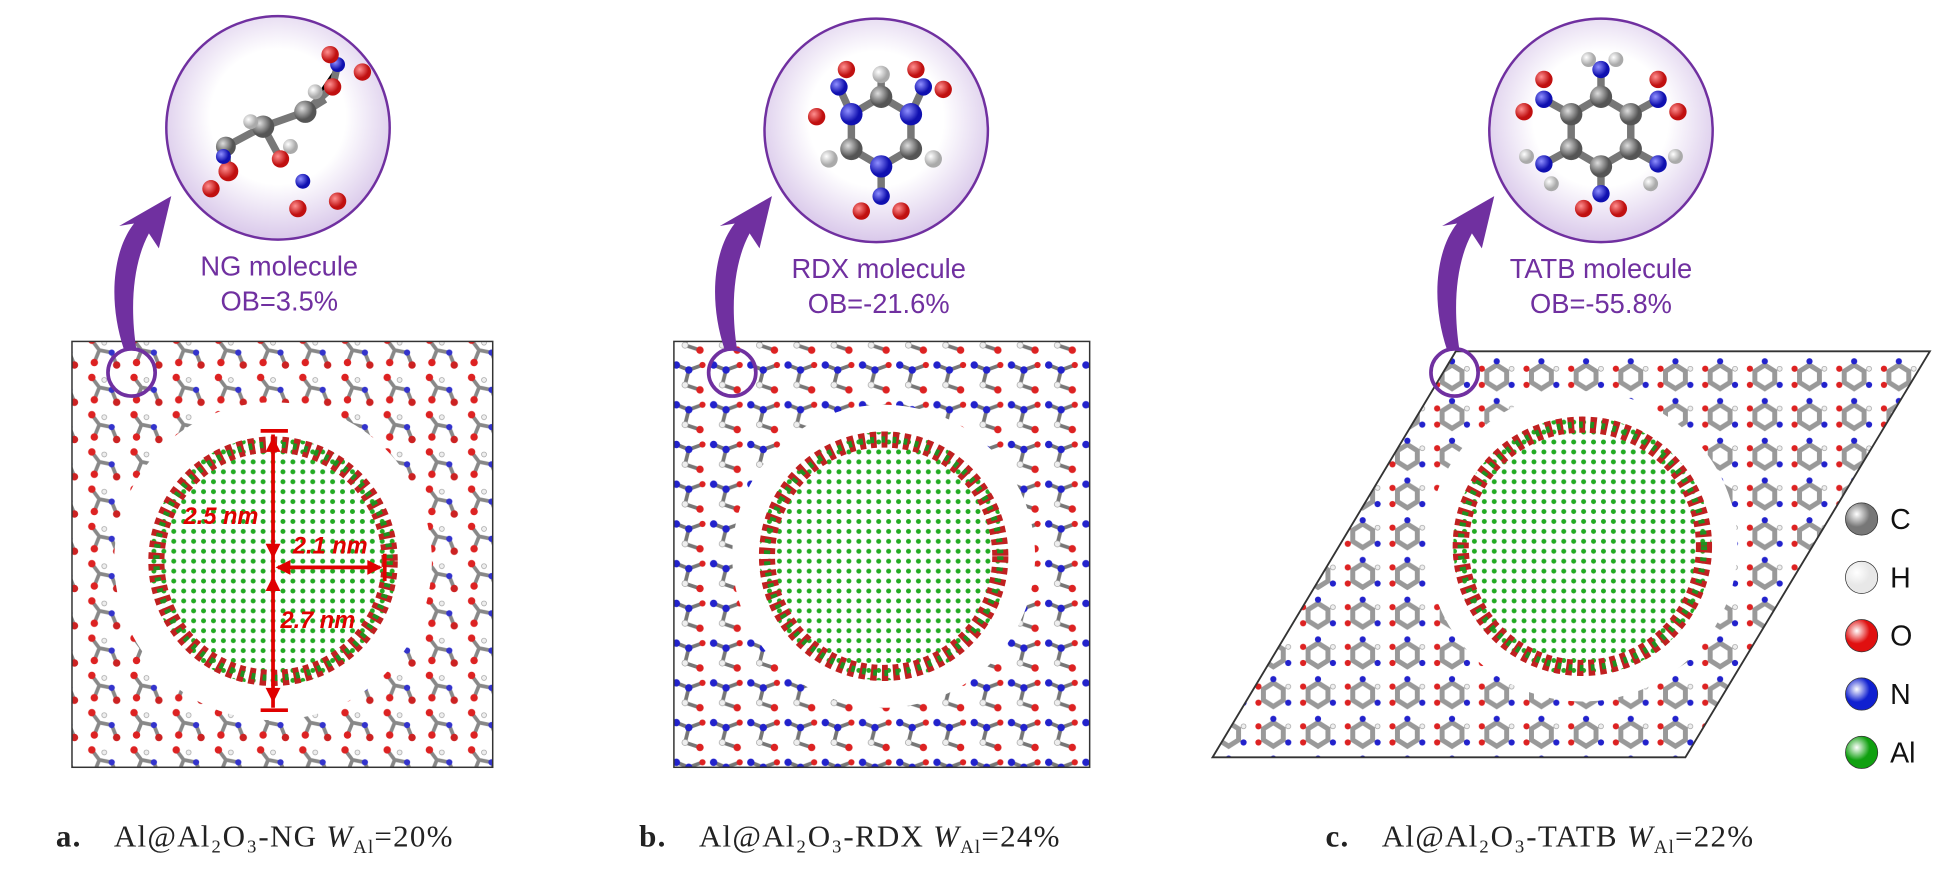 The height and width of the screenshot is (884, 1946). Describe the element at coordinates (878, 268) in the screenshot. I see `molecule-name: RDX molecule` at that location.